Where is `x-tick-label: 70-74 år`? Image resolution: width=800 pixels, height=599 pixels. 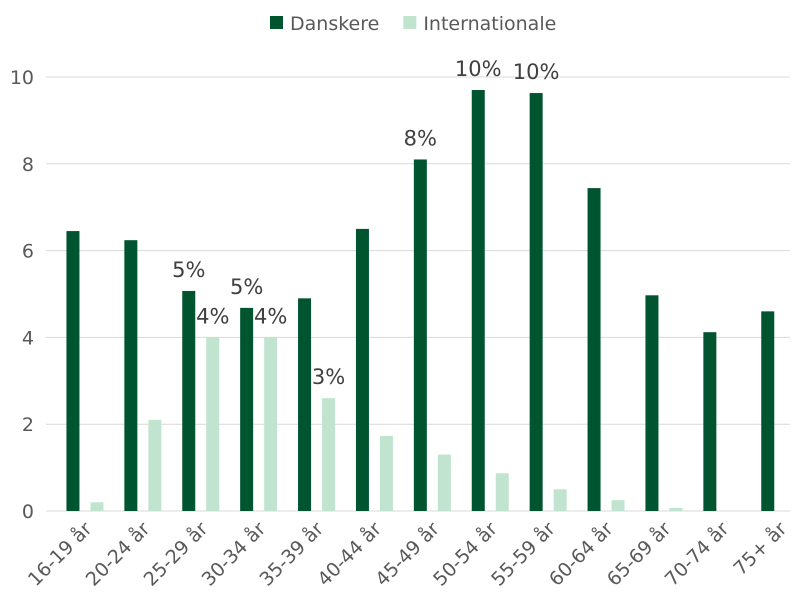
x-tick-label: 70-74 år is located at coordinates (696, 553).